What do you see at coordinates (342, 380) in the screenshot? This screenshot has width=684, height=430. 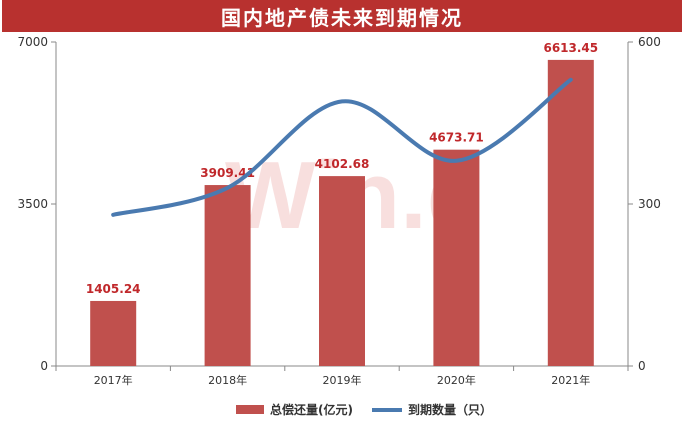 I see `x-tick-label: 2019年` at bounding box center [342, 380].